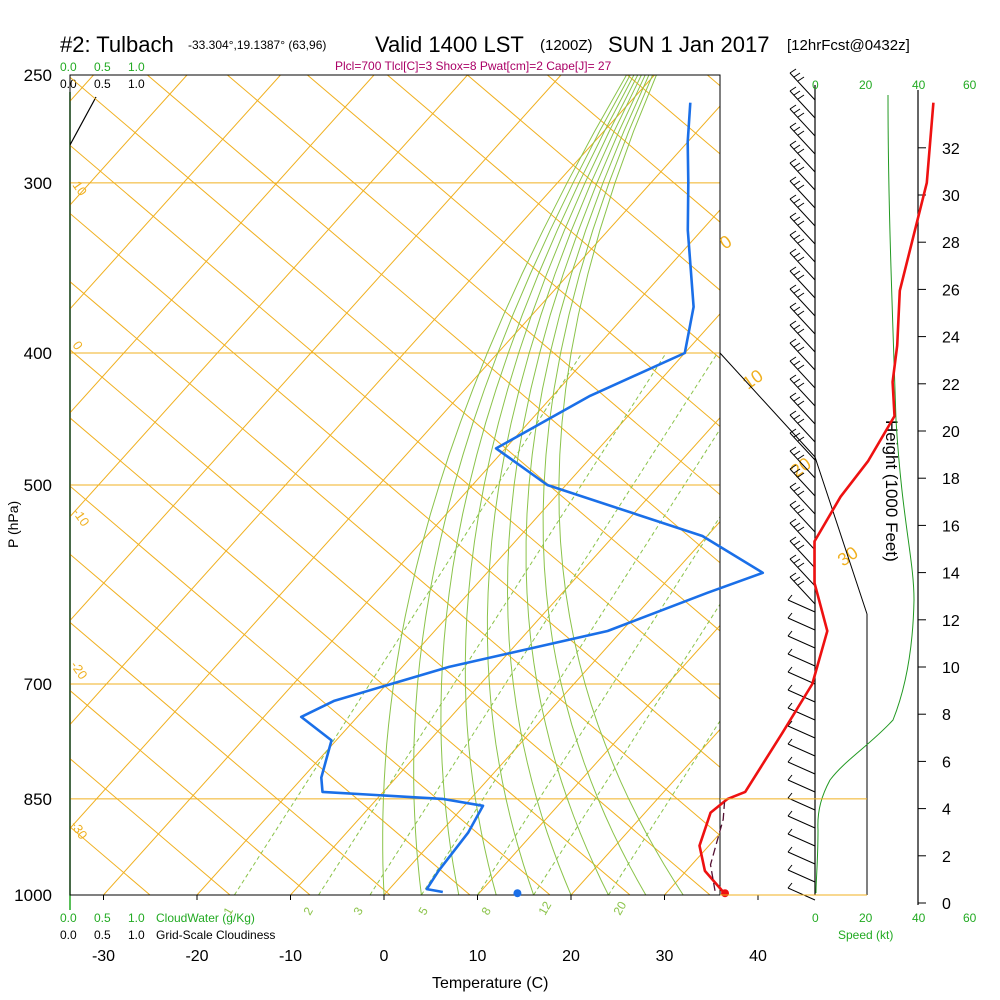 The image size is (1000, 1000). Describe the element at coordinates (136, 935) in the screenshot. I see `cloud-bottom-black-2: 1.0` at that location.